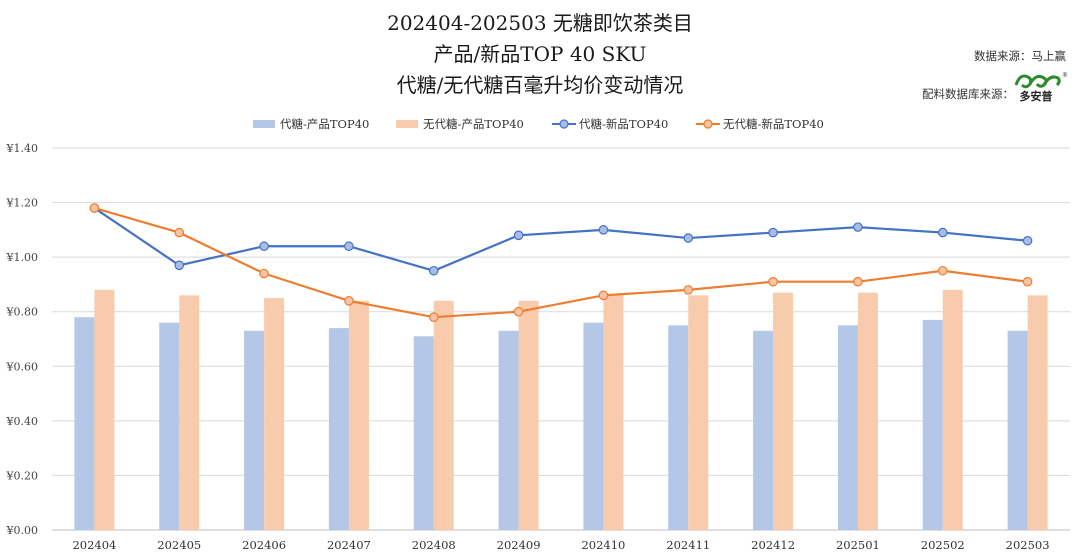 The image size is (1080, 560). What do you see at coordinates (688, 545) in the screenshot?
I see `x-tick-label: 202411` at bounding box center [688, 545].